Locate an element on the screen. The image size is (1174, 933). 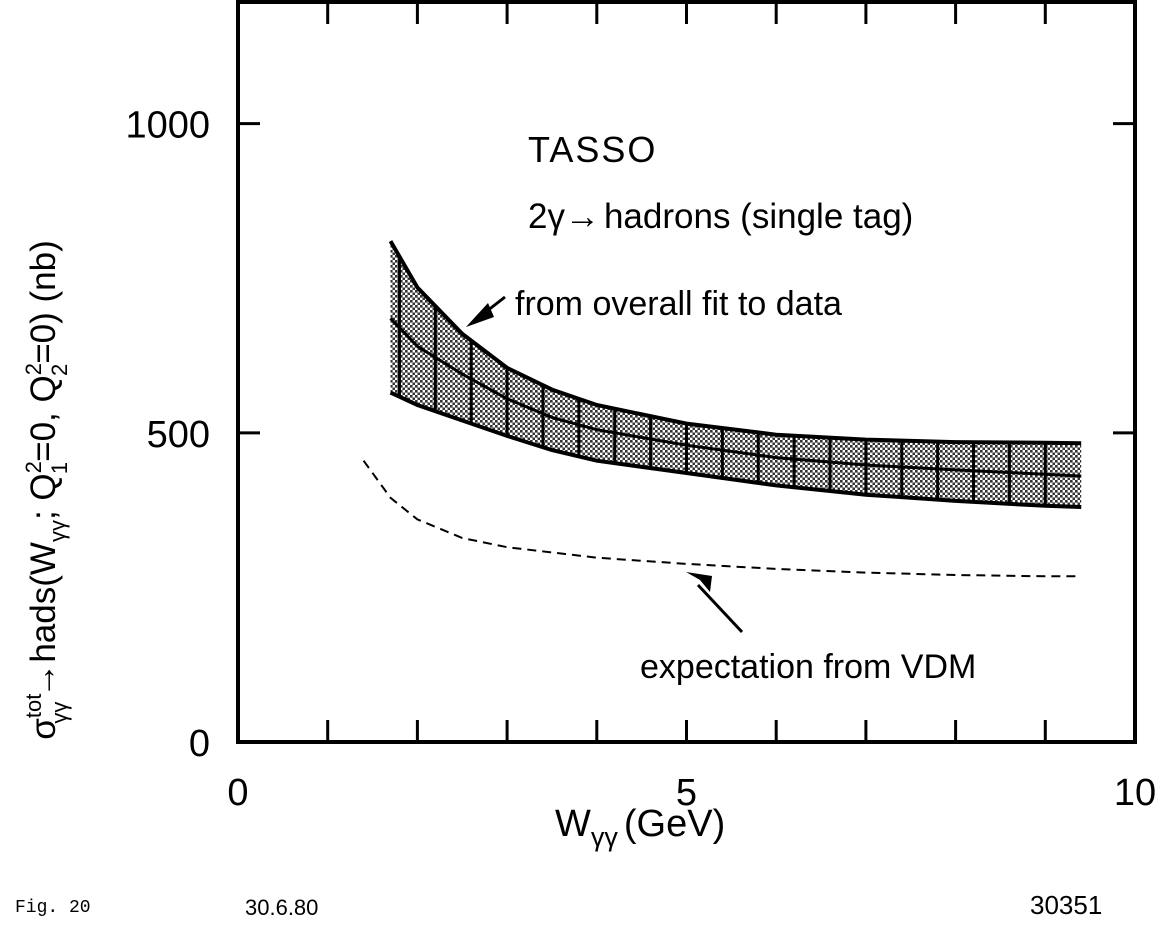
y-q2sup: 2 is located at coordinates (33, 369).